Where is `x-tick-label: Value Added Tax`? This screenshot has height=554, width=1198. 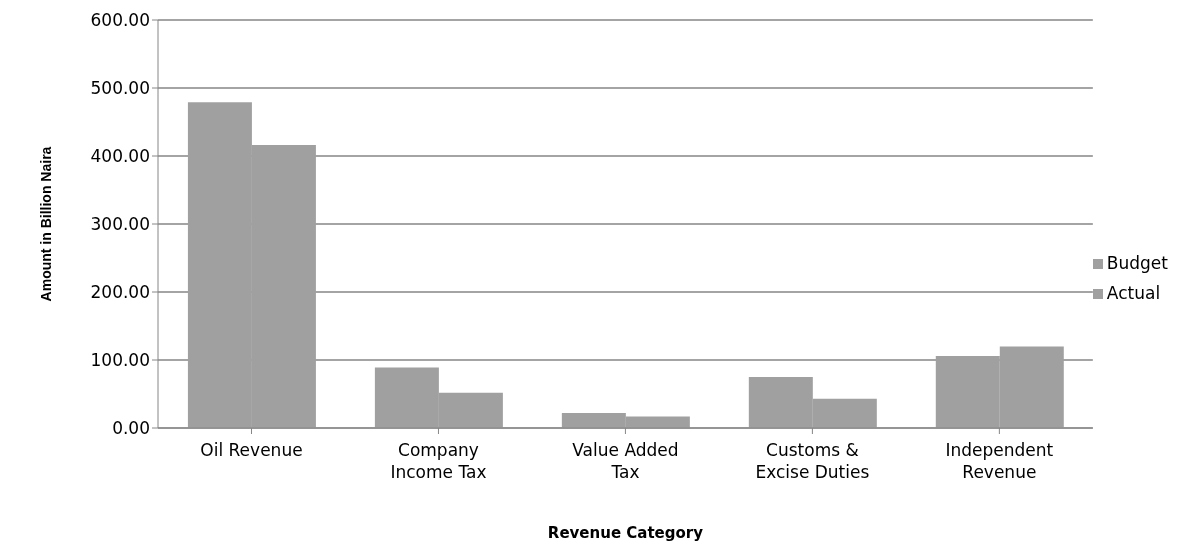
x-tick-label: Value Added Tax is located at coordinates (625, 461).